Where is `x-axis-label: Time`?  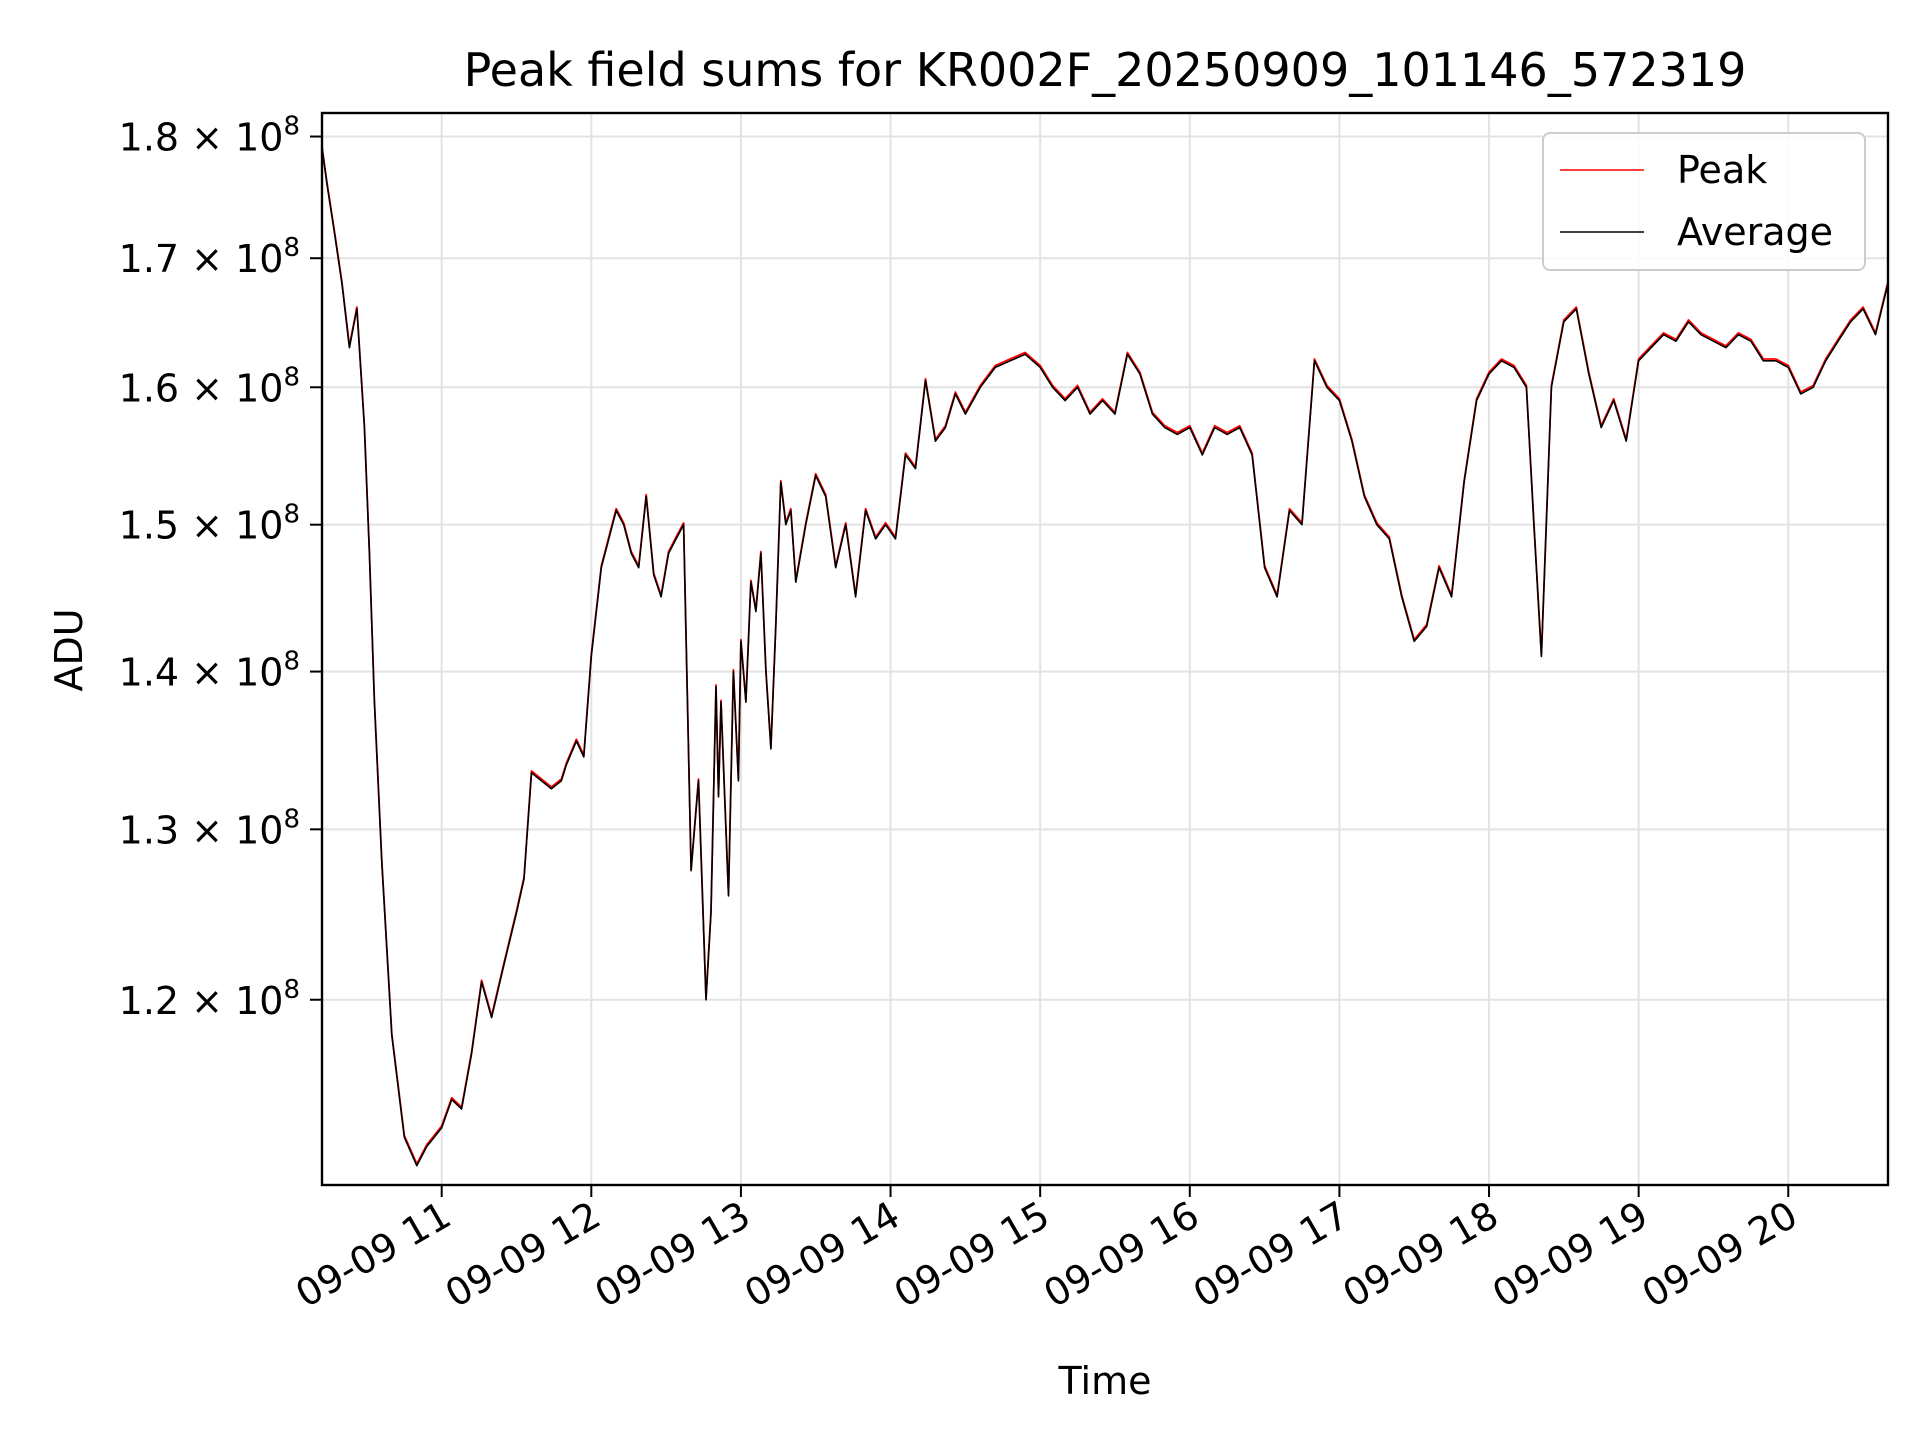 x-axis-label: Time is located at coordinates (1105, 1381).